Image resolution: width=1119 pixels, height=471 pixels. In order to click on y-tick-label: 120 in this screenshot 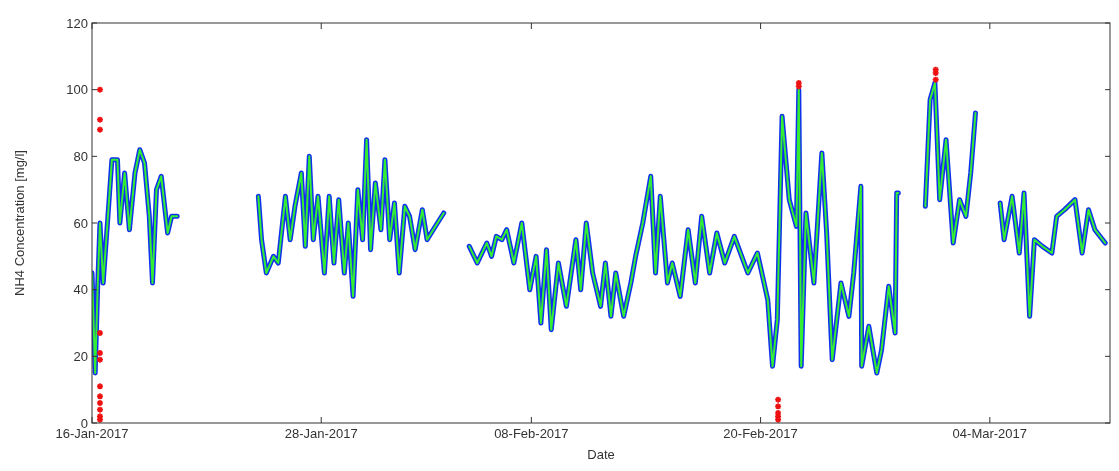, I will do `click(77, 23)`.